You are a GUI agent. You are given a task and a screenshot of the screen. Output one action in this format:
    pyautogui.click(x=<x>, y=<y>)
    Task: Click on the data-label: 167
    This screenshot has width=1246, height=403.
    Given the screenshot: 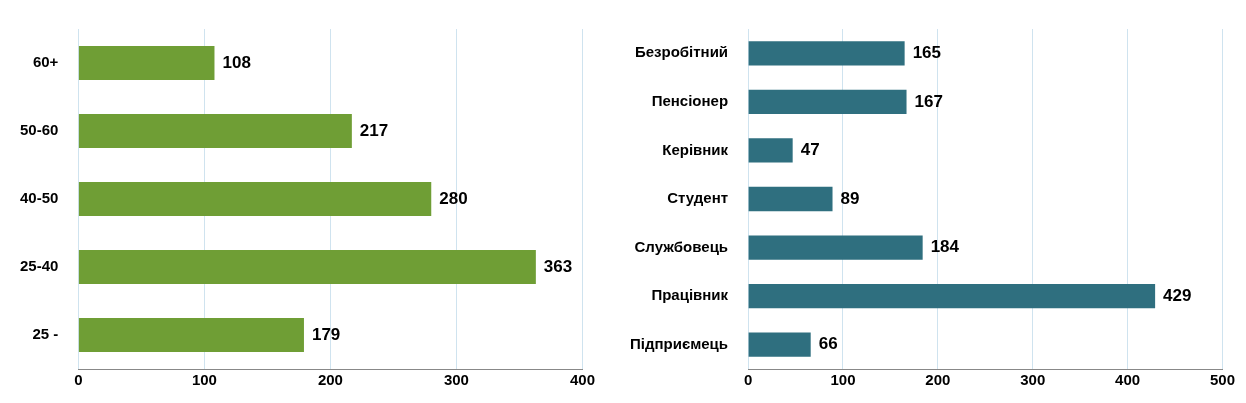 What is the action you would take?
    pyautogui.click(x=928, y=101)
    